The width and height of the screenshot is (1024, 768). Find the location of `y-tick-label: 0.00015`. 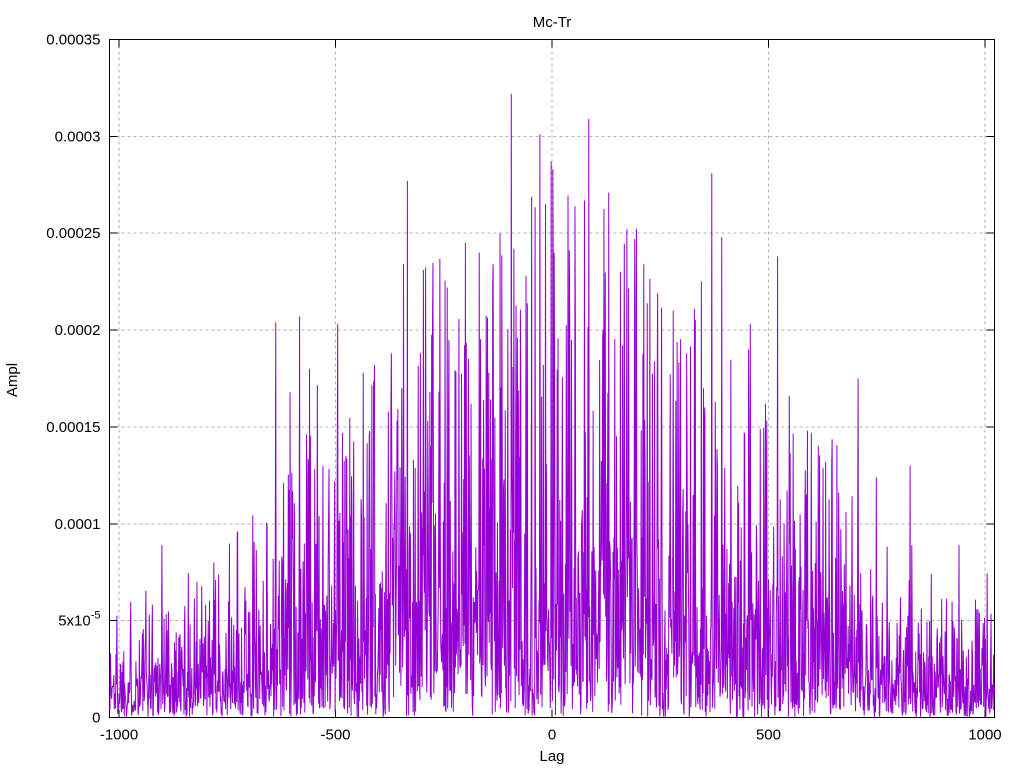

y-tick-label: 0.00015 is located at coordinates (73, 427).